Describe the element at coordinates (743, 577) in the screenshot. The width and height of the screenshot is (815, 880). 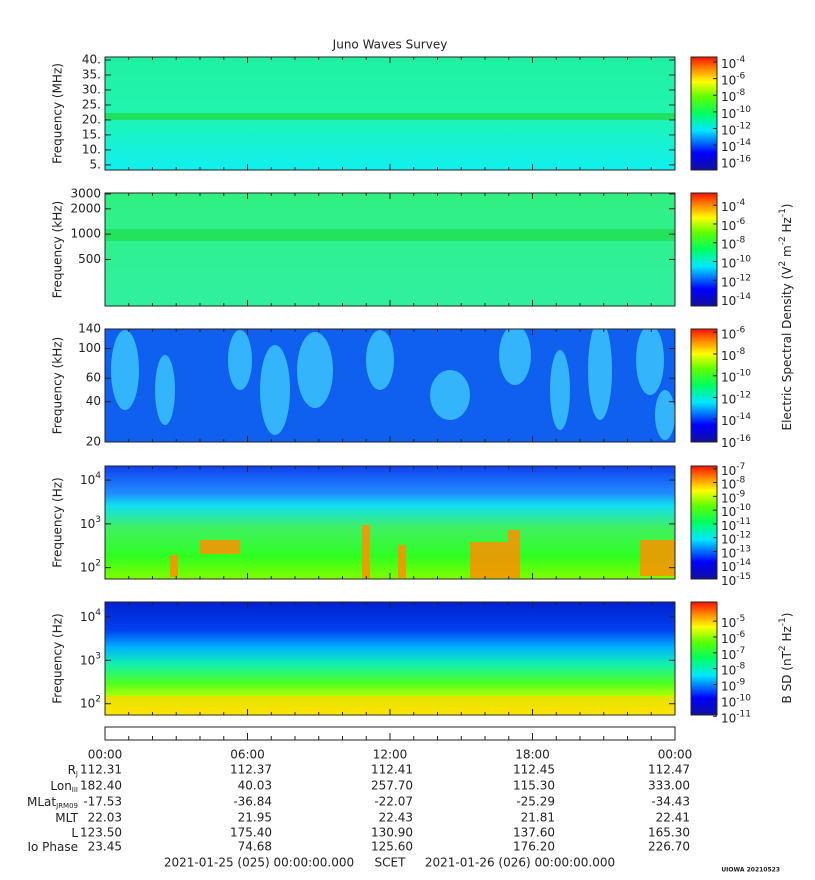
I see `label-sup: -15` at that location.